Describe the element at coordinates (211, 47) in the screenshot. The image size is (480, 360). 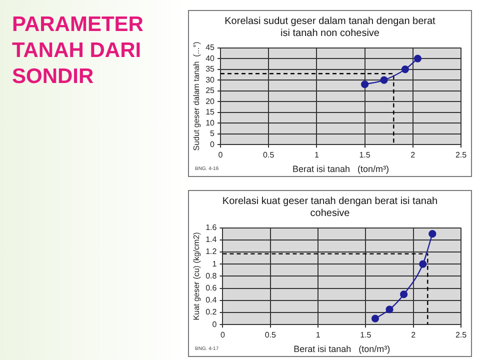
I see `y-tick-label: 45` at that location.